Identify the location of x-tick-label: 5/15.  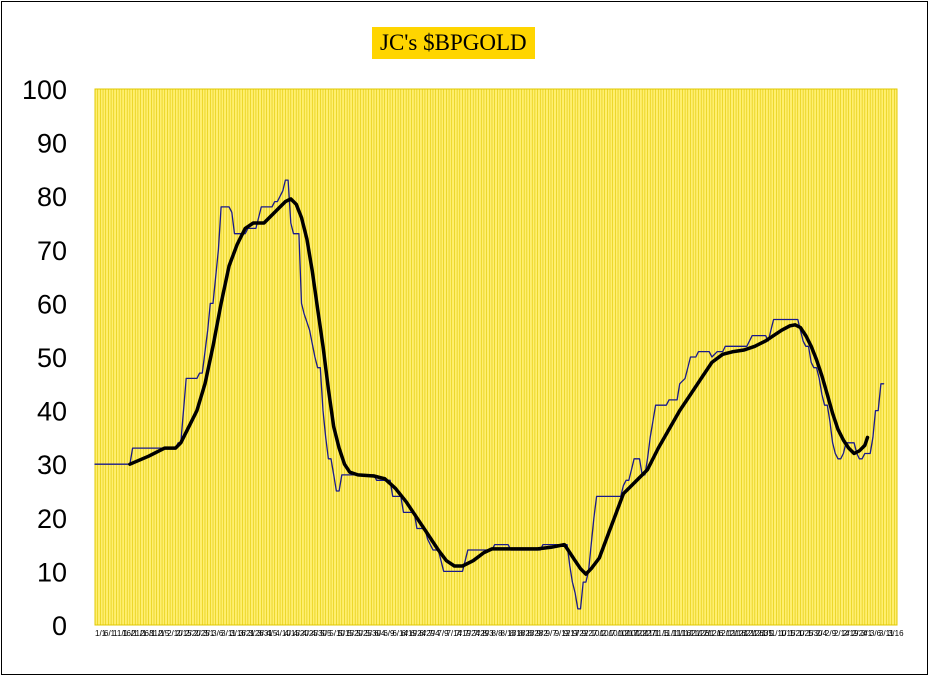
(346, 633).